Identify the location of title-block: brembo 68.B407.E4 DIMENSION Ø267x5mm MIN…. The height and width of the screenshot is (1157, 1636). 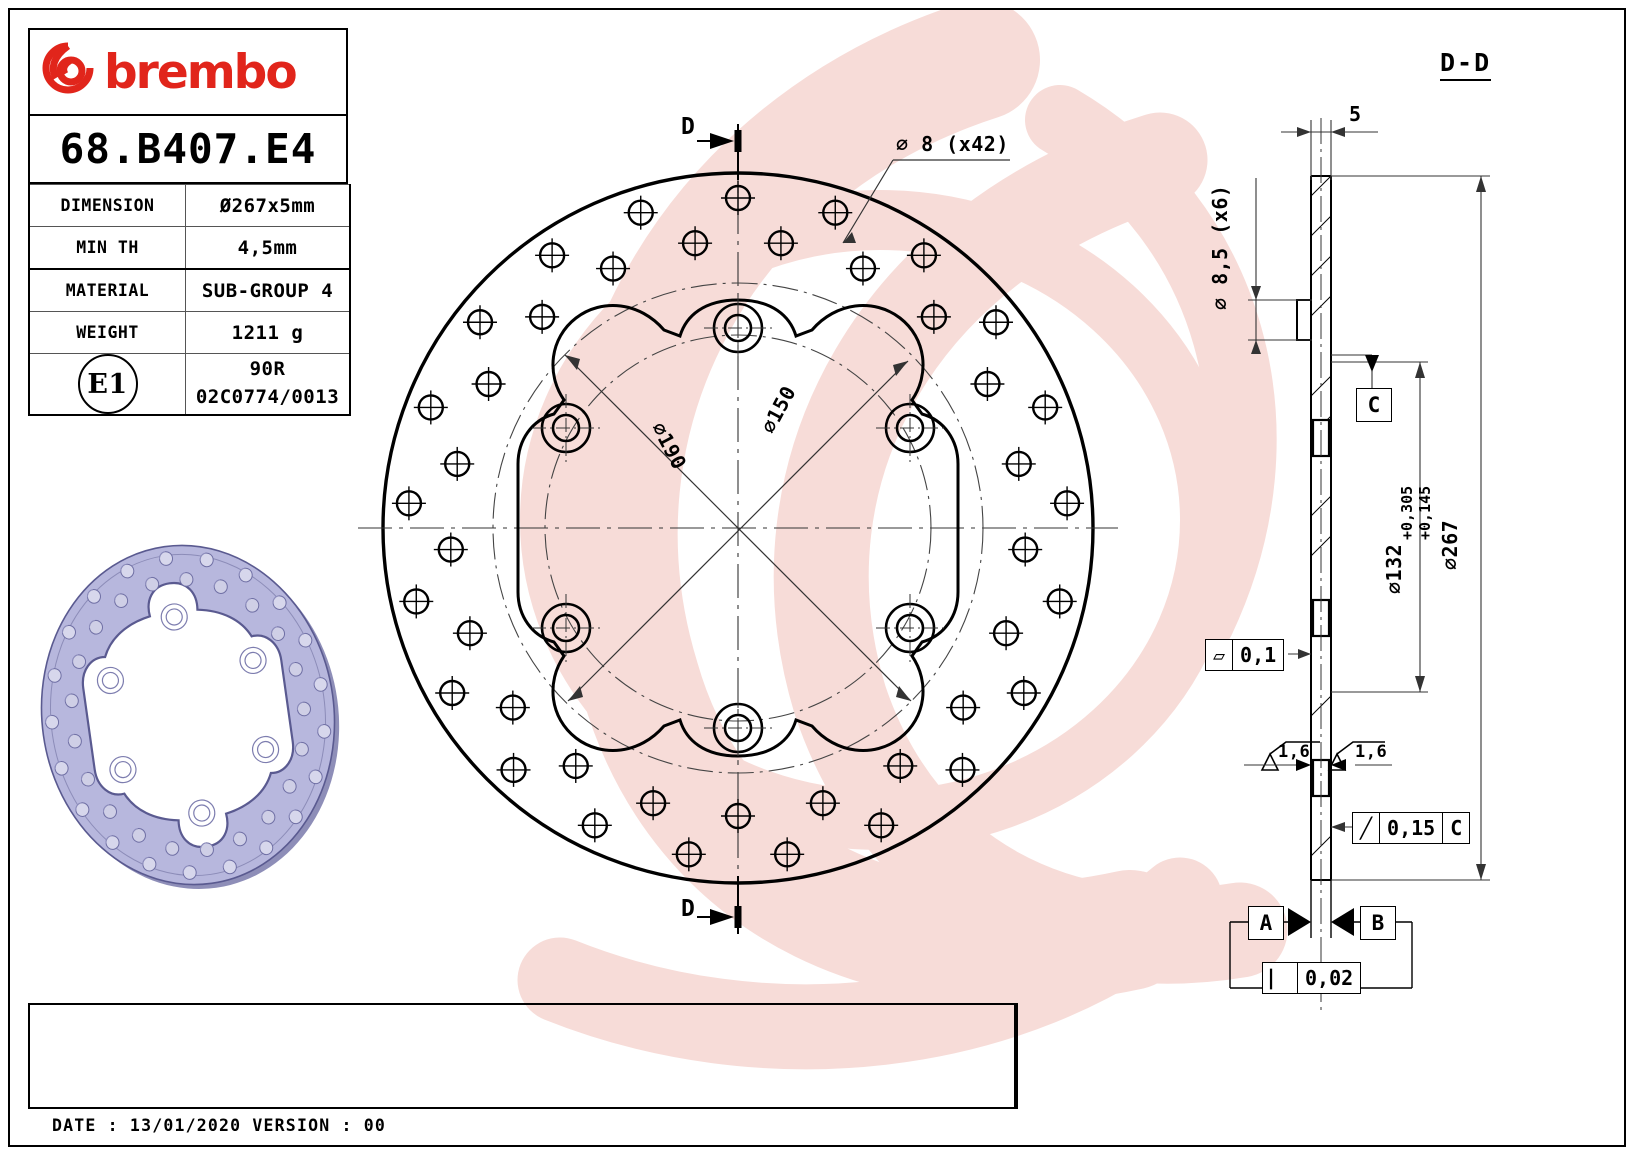
(189, 222).